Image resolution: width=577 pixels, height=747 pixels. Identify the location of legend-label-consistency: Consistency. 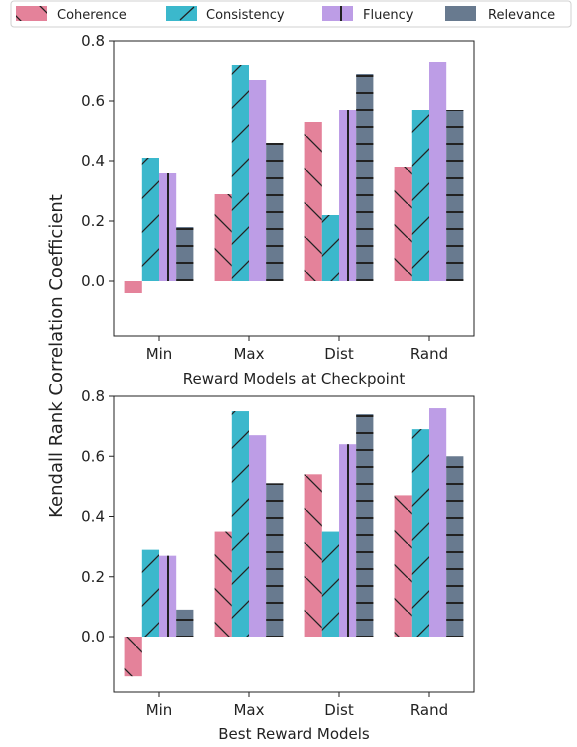
(245, 15).